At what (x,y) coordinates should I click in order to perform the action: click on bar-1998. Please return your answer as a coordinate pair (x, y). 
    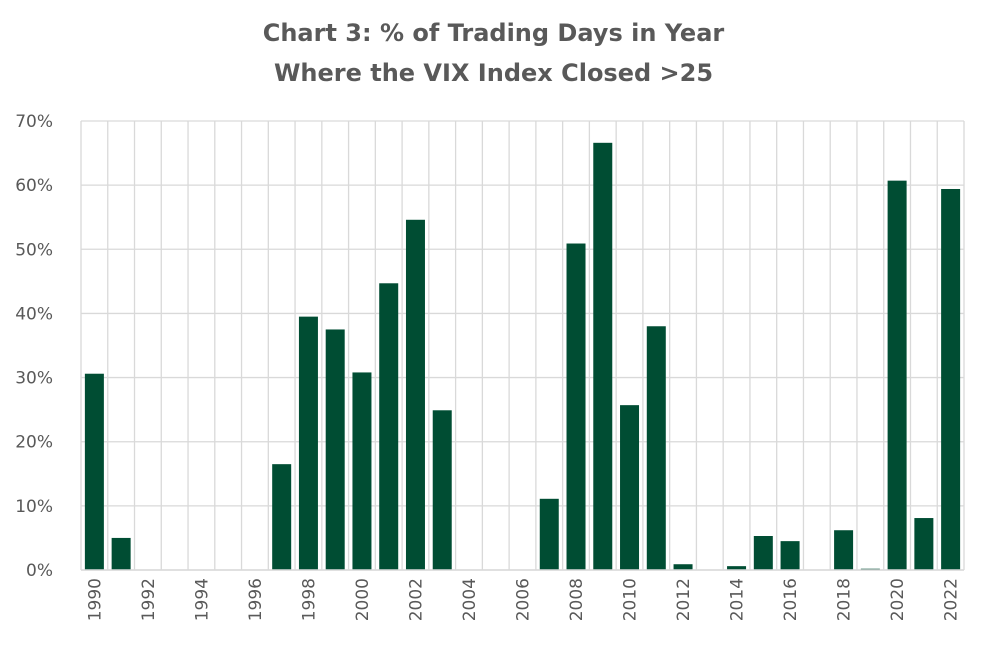
    Looking at the image, I should click on (308, 443).